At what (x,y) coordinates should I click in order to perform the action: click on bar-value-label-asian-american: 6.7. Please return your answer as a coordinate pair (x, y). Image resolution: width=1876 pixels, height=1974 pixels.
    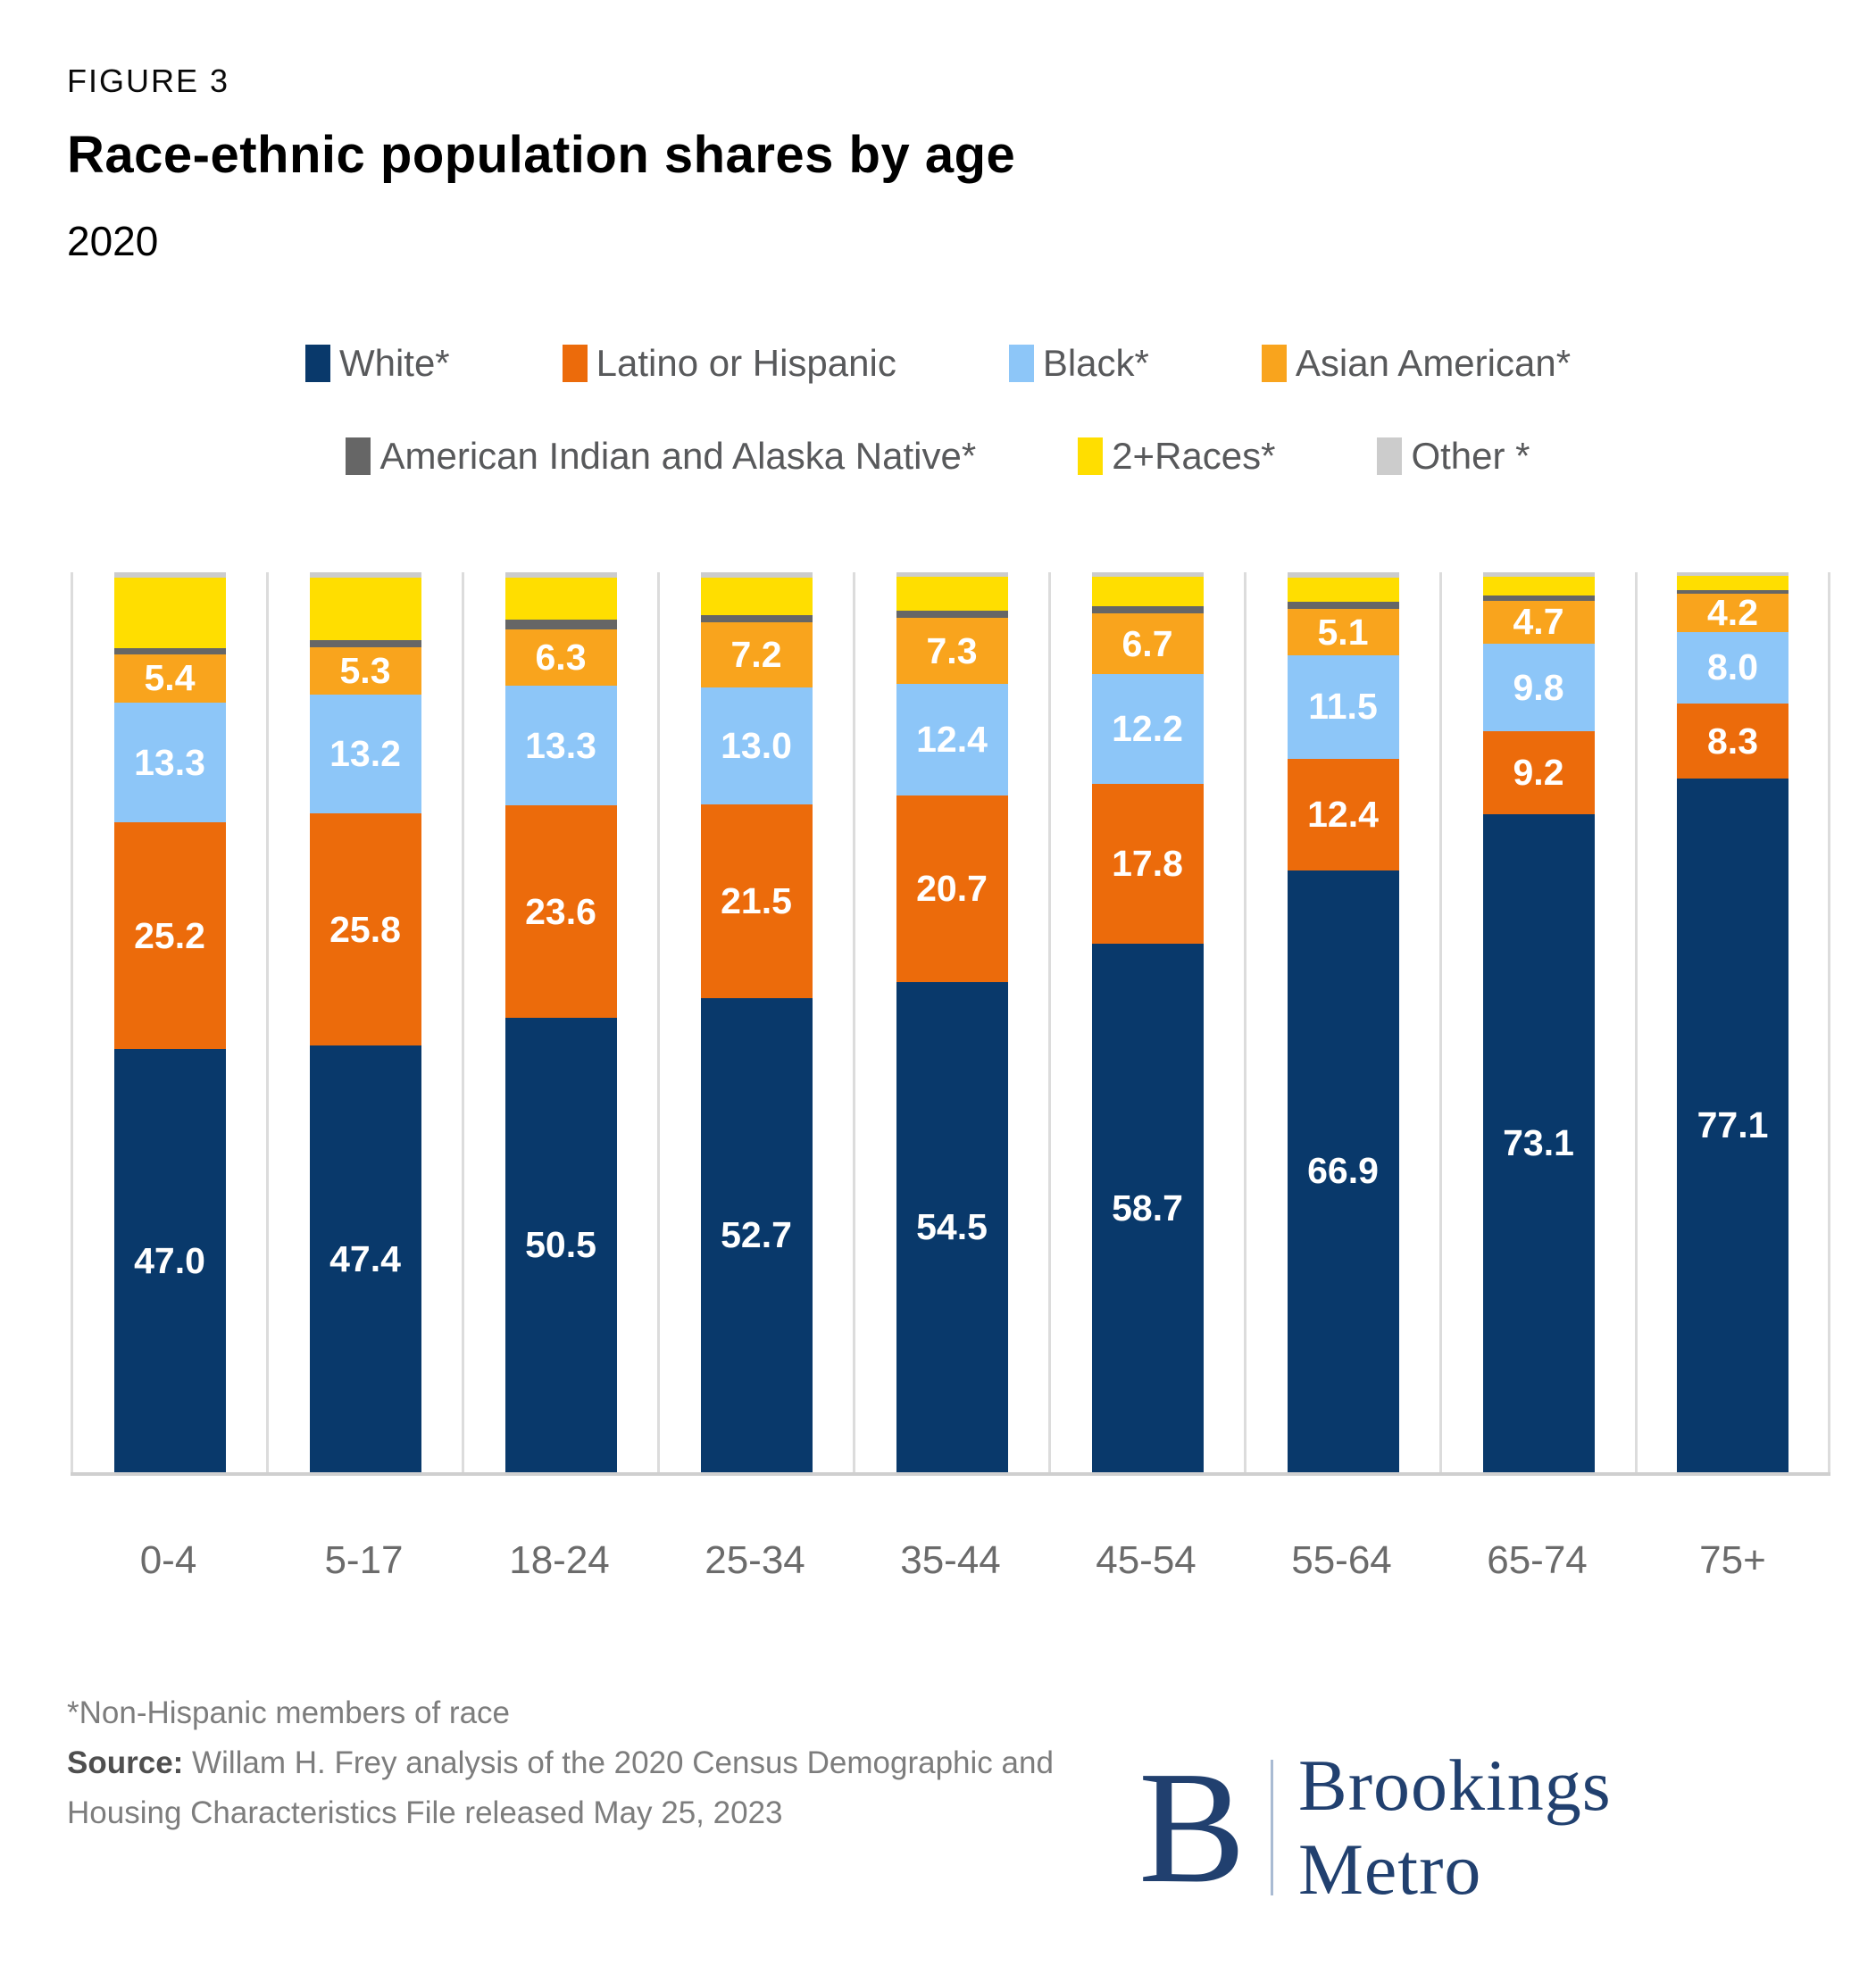
    Looking at the image, I should click on (1147, 643).